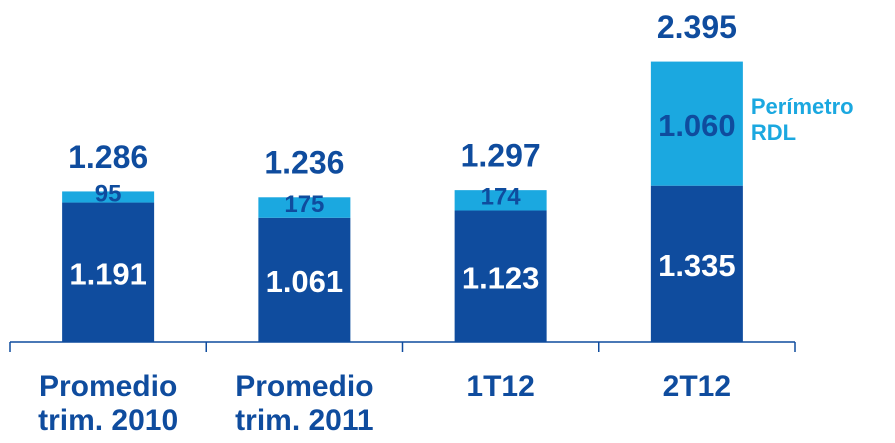 This screenshot has height=443, width=895. I want to click on value-label: 1.061, so click(305, 281).